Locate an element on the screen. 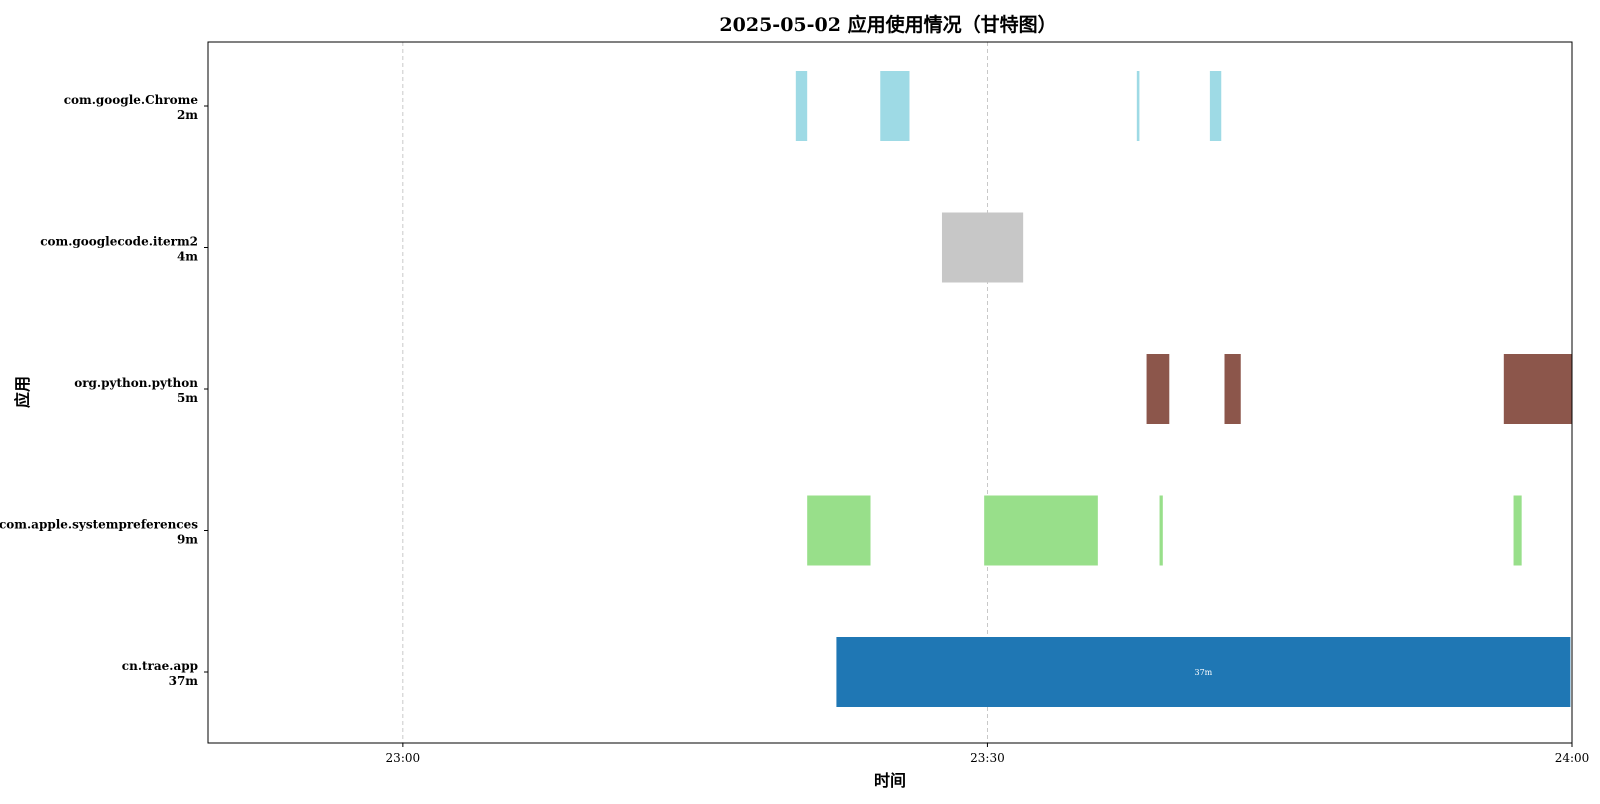 The width and height of the screenshot is (1600, 804). x-axis-label: 时间 is located at coordinates (890, 780).